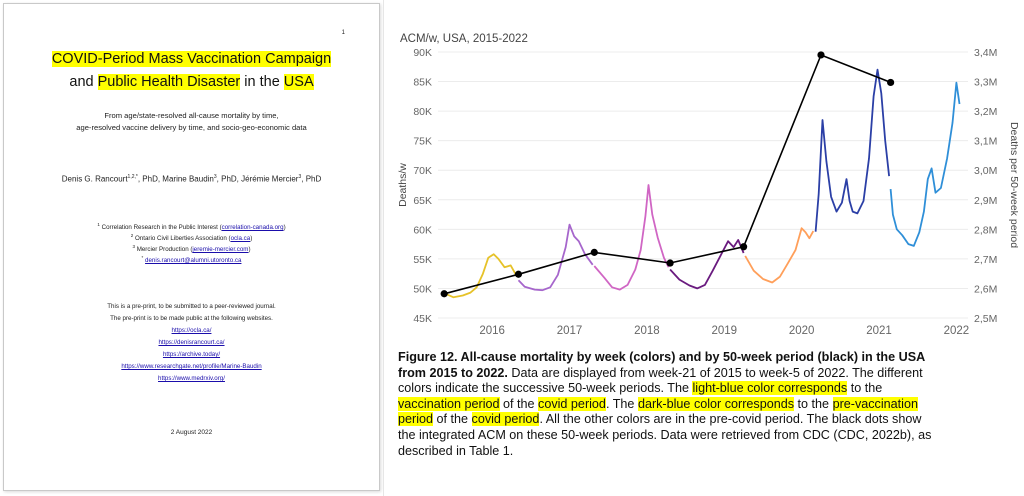 This screenshot has height=496, width=1024. Describe the element at coordinates (957, 331) in the screenshot. I see `x-tick-label: 2022` at that location.